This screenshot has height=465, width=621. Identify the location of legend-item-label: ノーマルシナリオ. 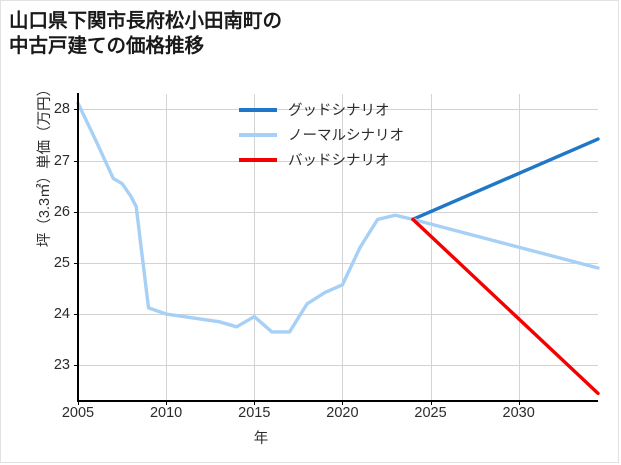
(346, 136).